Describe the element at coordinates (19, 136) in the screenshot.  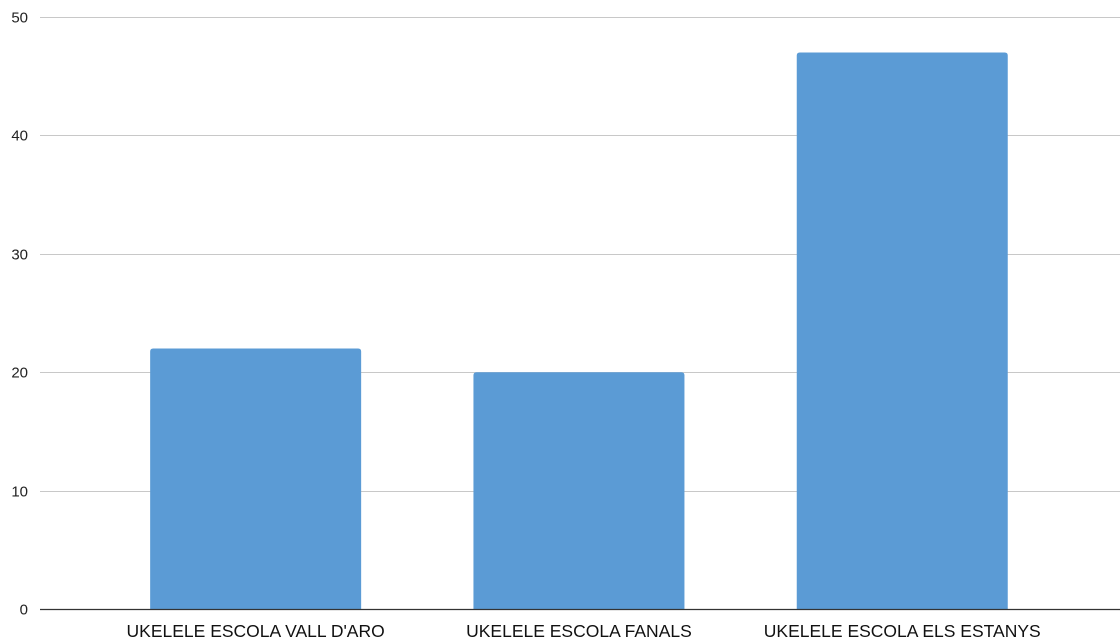
I see `y-tick-label: 40` at that location.